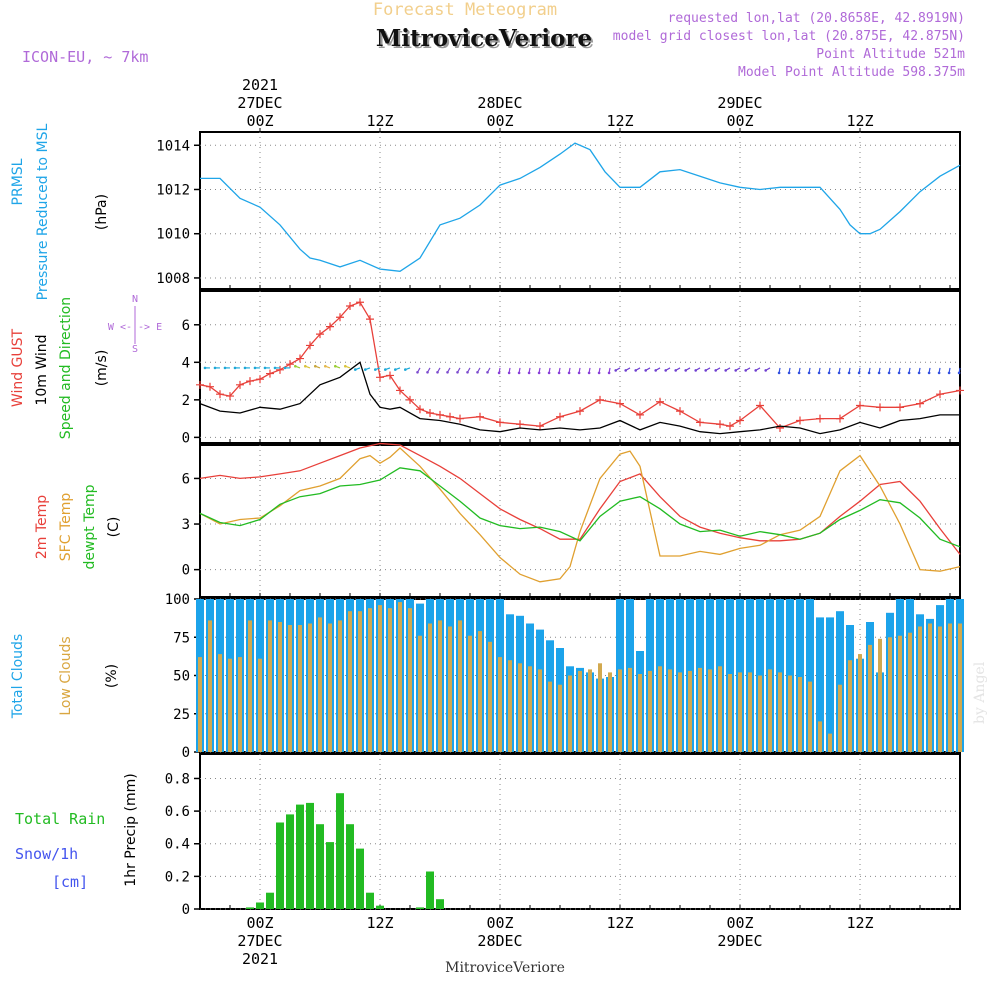 This screenshot has height=1000, width=1000. Describe the element at coordinates (186, 438) in the screenshot. I see `y-tick-label: 0` at that location.